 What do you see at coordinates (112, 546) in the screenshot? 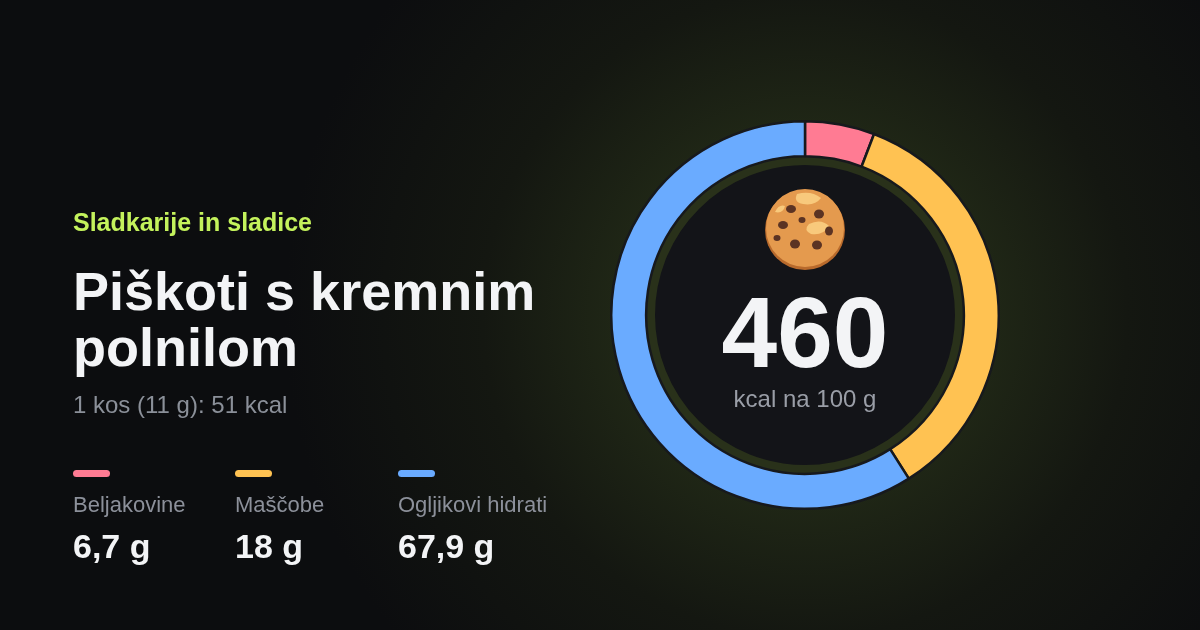
I see `text: 6,7 g` at bounding box center [112, 546].